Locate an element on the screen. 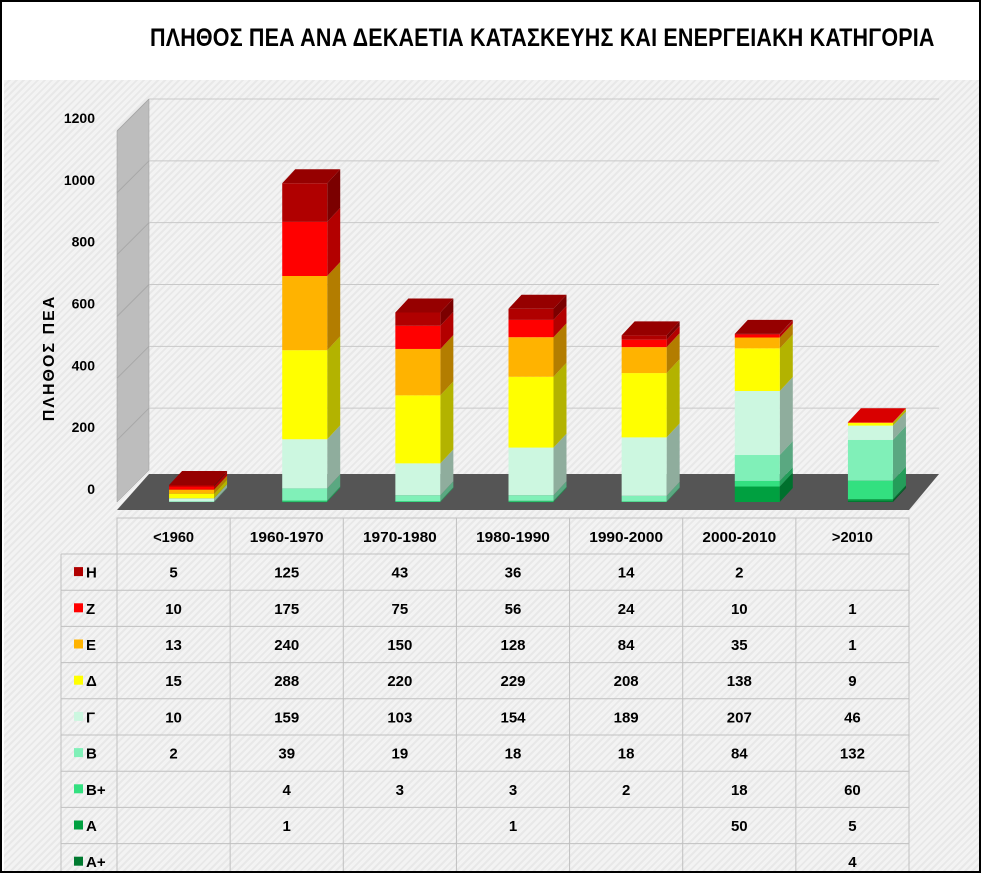 The height and width of the screenshot is (877, 985). data-label: 154 is located at coordinates (513, 717).